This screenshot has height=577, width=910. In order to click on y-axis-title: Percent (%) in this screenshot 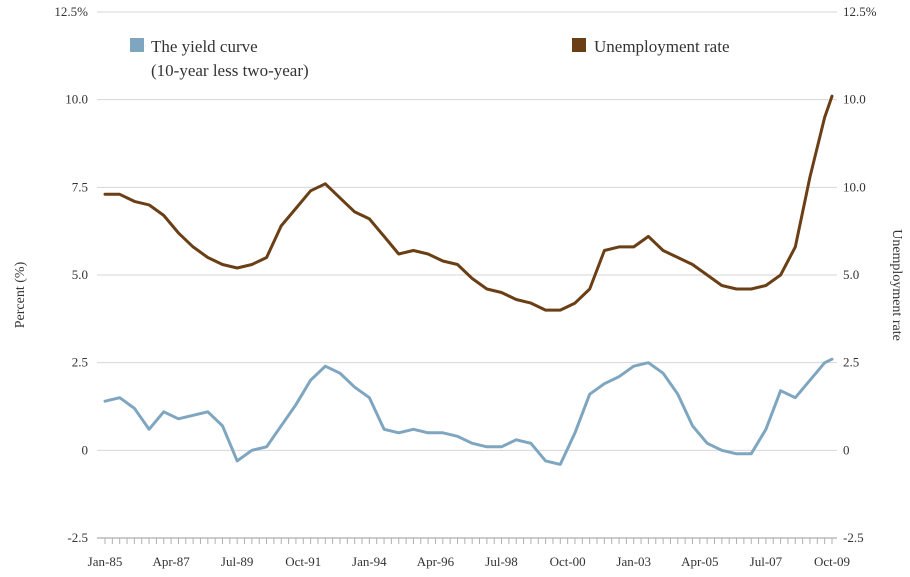, I will do `click(20, 294)`.